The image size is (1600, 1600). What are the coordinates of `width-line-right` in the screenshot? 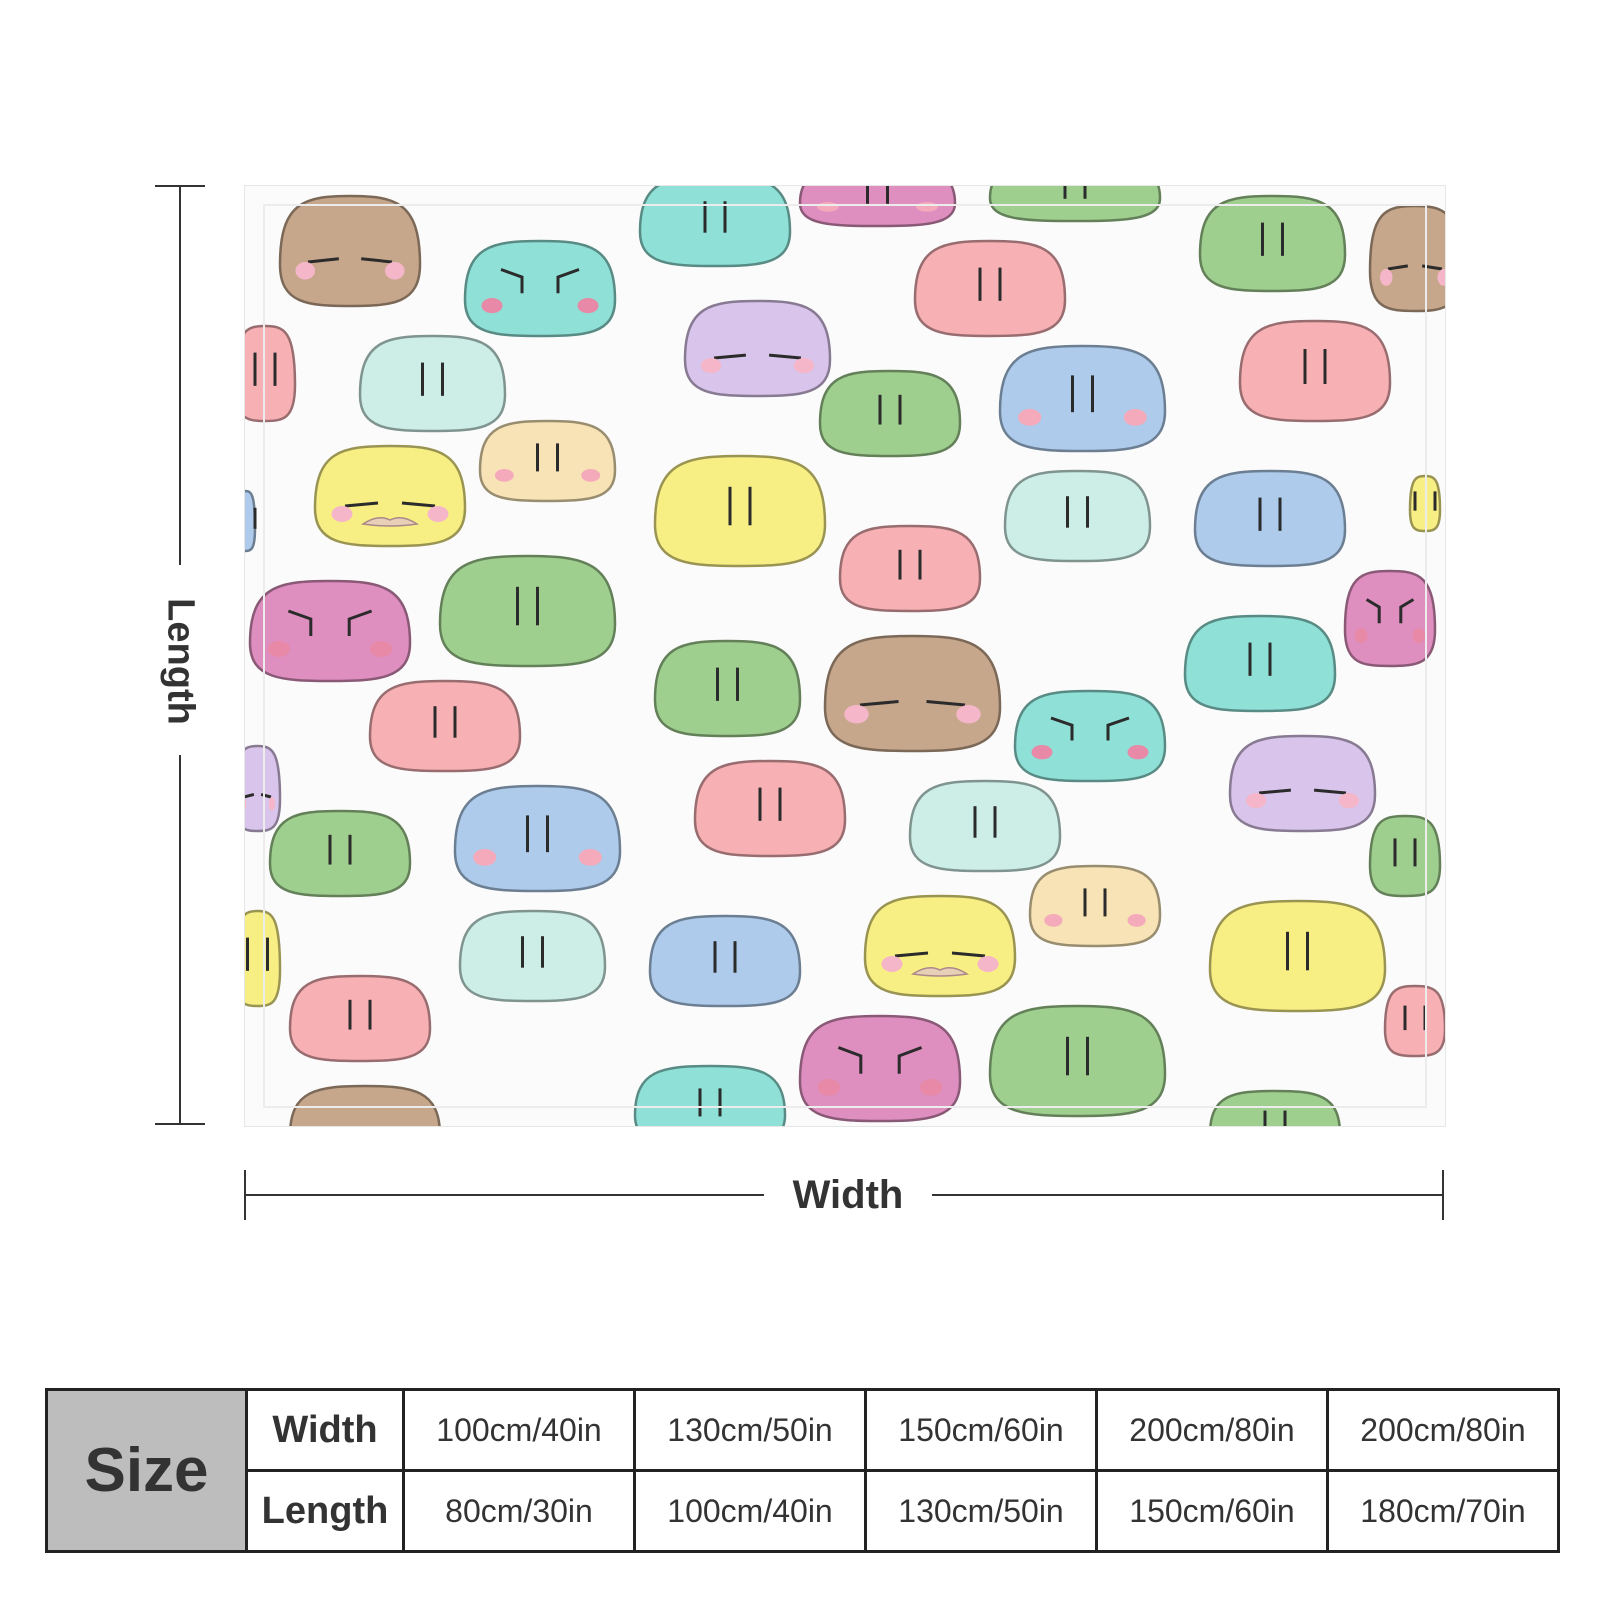 It's located at (1188, 1195).